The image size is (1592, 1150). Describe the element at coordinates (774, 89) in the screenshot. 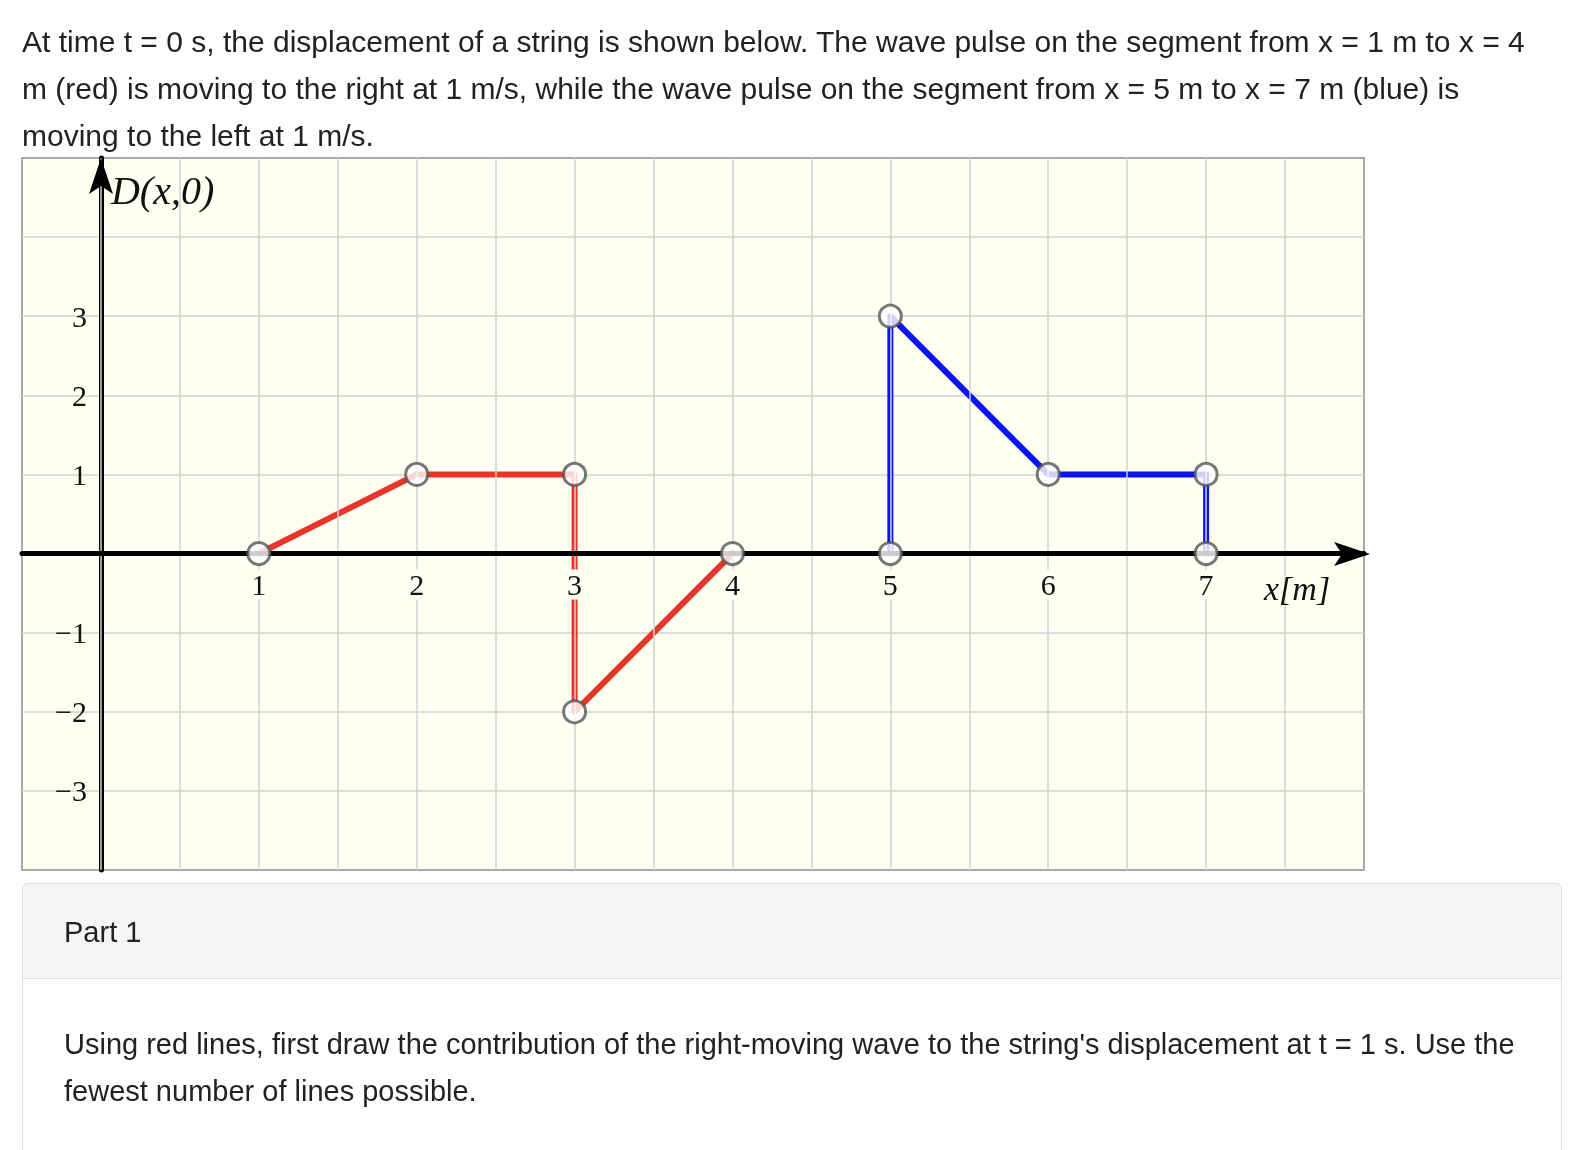

I see `chart-title: At time t = 0 s, the displacement of a string is shown below. The wave pulse on the segment from x = 1 m to x = 4 m (red) is moving to the right at 1 m/s, while the wave pulse on the segment from x = 5 m to x = 7 m (blue) is moving to the left at 1 m/s.` at that location.